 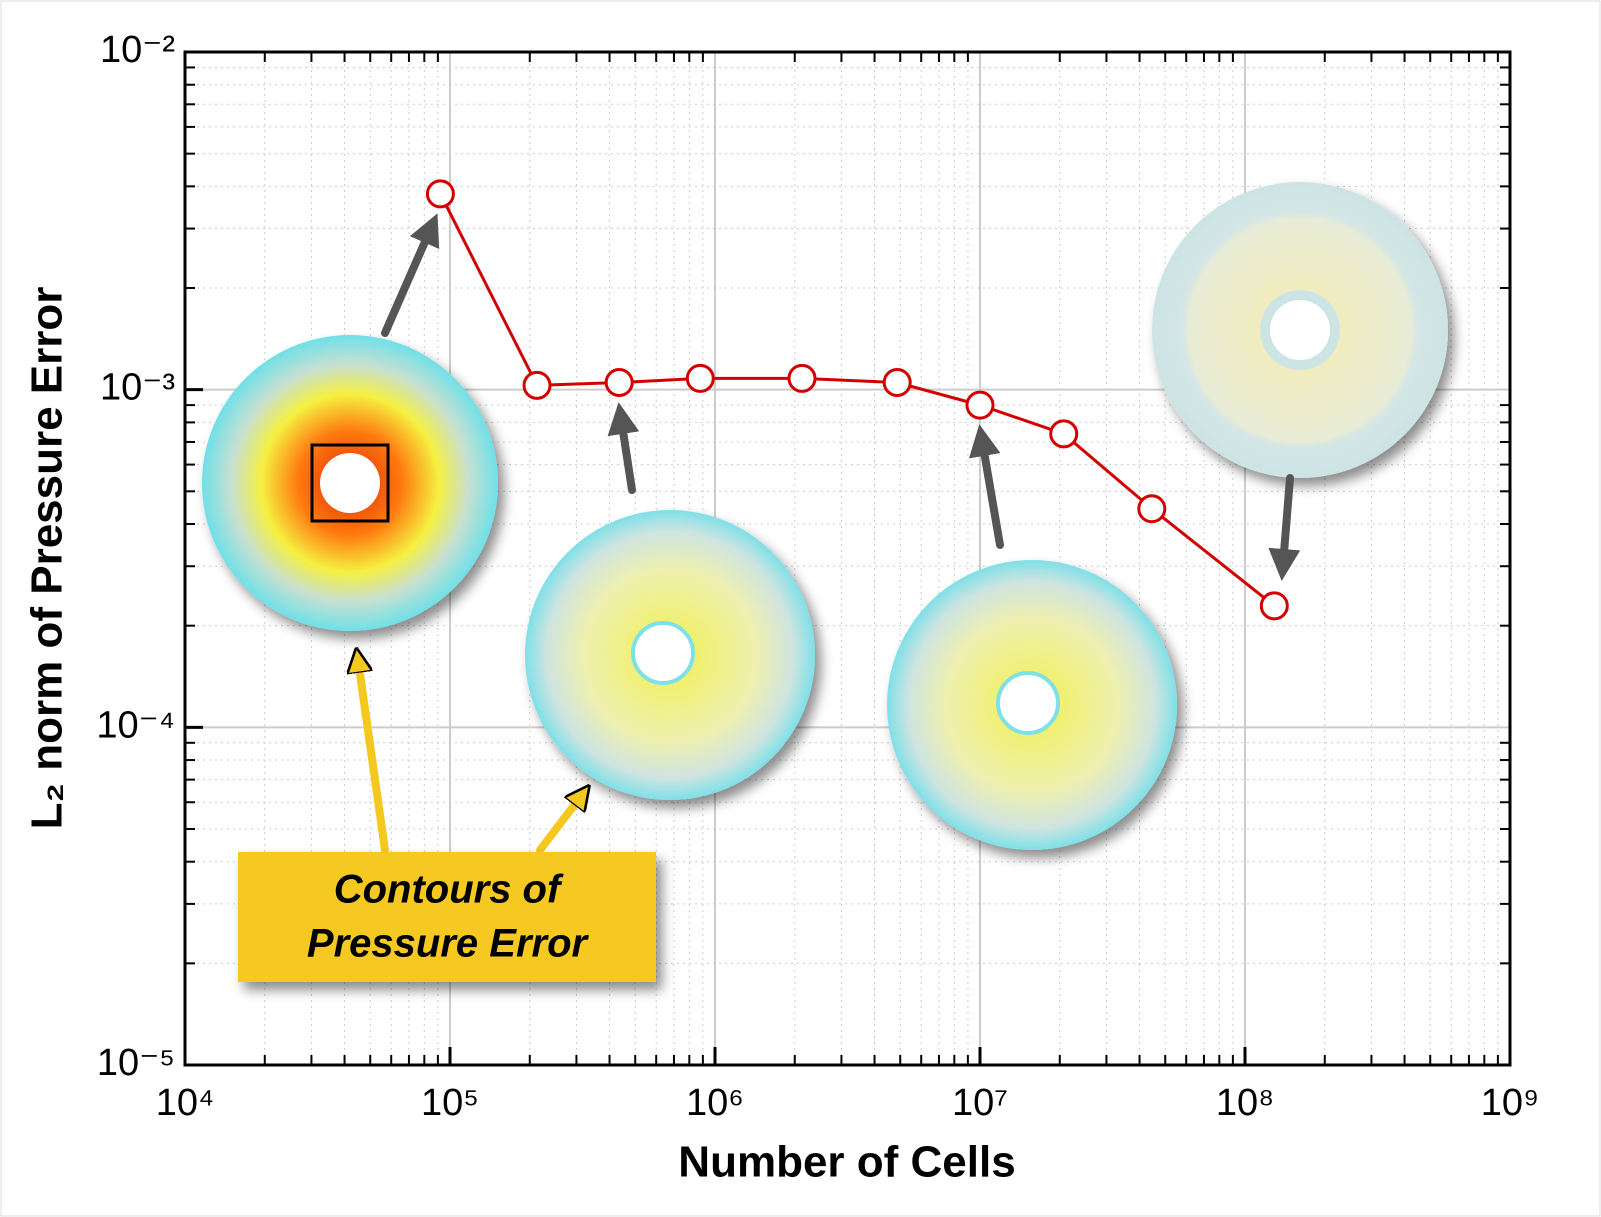 I want to click on y-tick-label: 10⁻⁴, so click(x=135, y=725).